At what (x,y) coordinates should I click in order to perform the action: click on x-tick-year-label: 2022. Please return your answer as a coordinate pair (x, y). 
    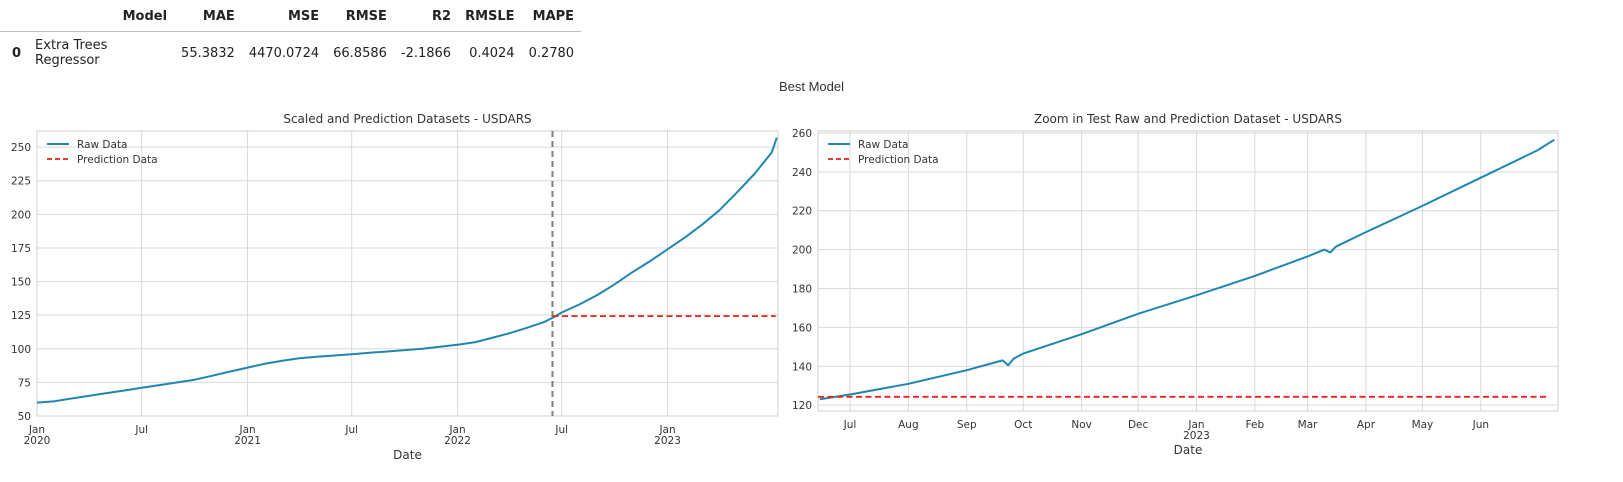
    Looking at the image, I should click on (457, 441).